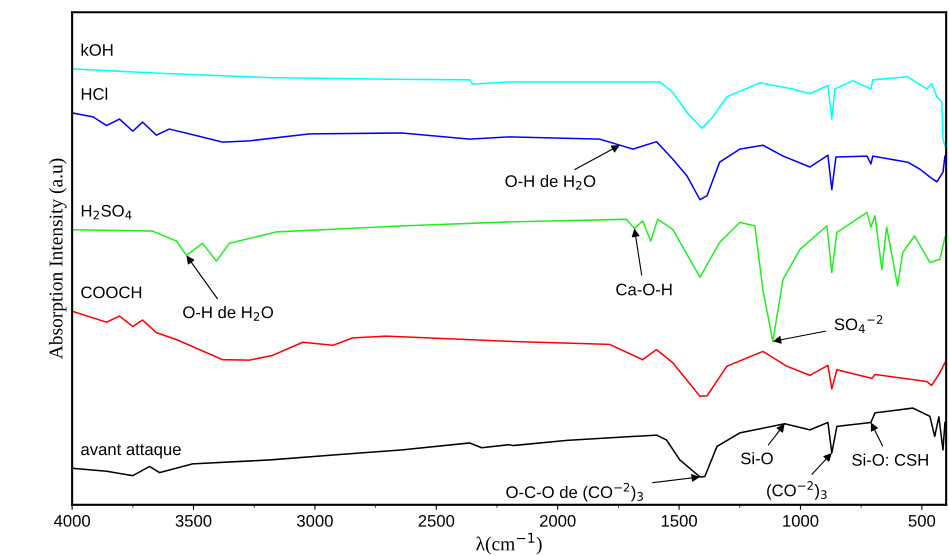 The height and width of the screenshot is (556, 949). Describe the element at coordinates (797, 490) in the screenshot. I see `annotation: (CO$^{−2}$)$_{3}$` at that location.